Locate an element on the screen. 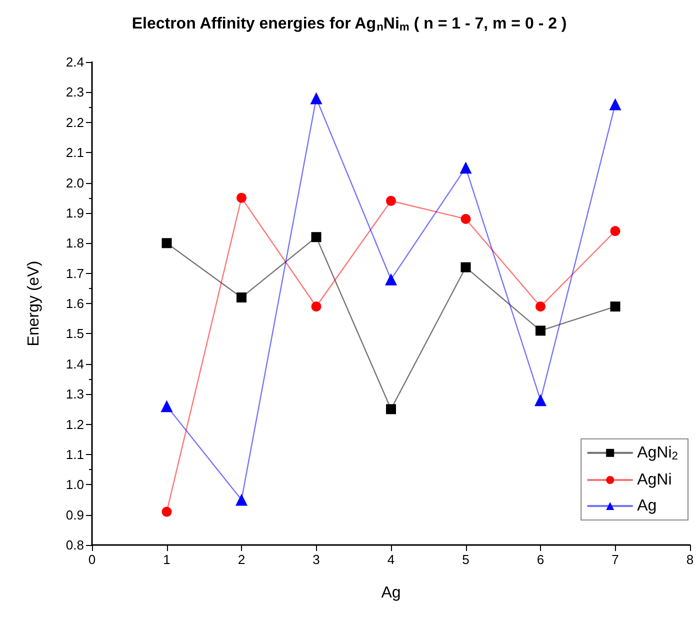  y-tick-label: 0.9 is located at coordinates (75, 514).